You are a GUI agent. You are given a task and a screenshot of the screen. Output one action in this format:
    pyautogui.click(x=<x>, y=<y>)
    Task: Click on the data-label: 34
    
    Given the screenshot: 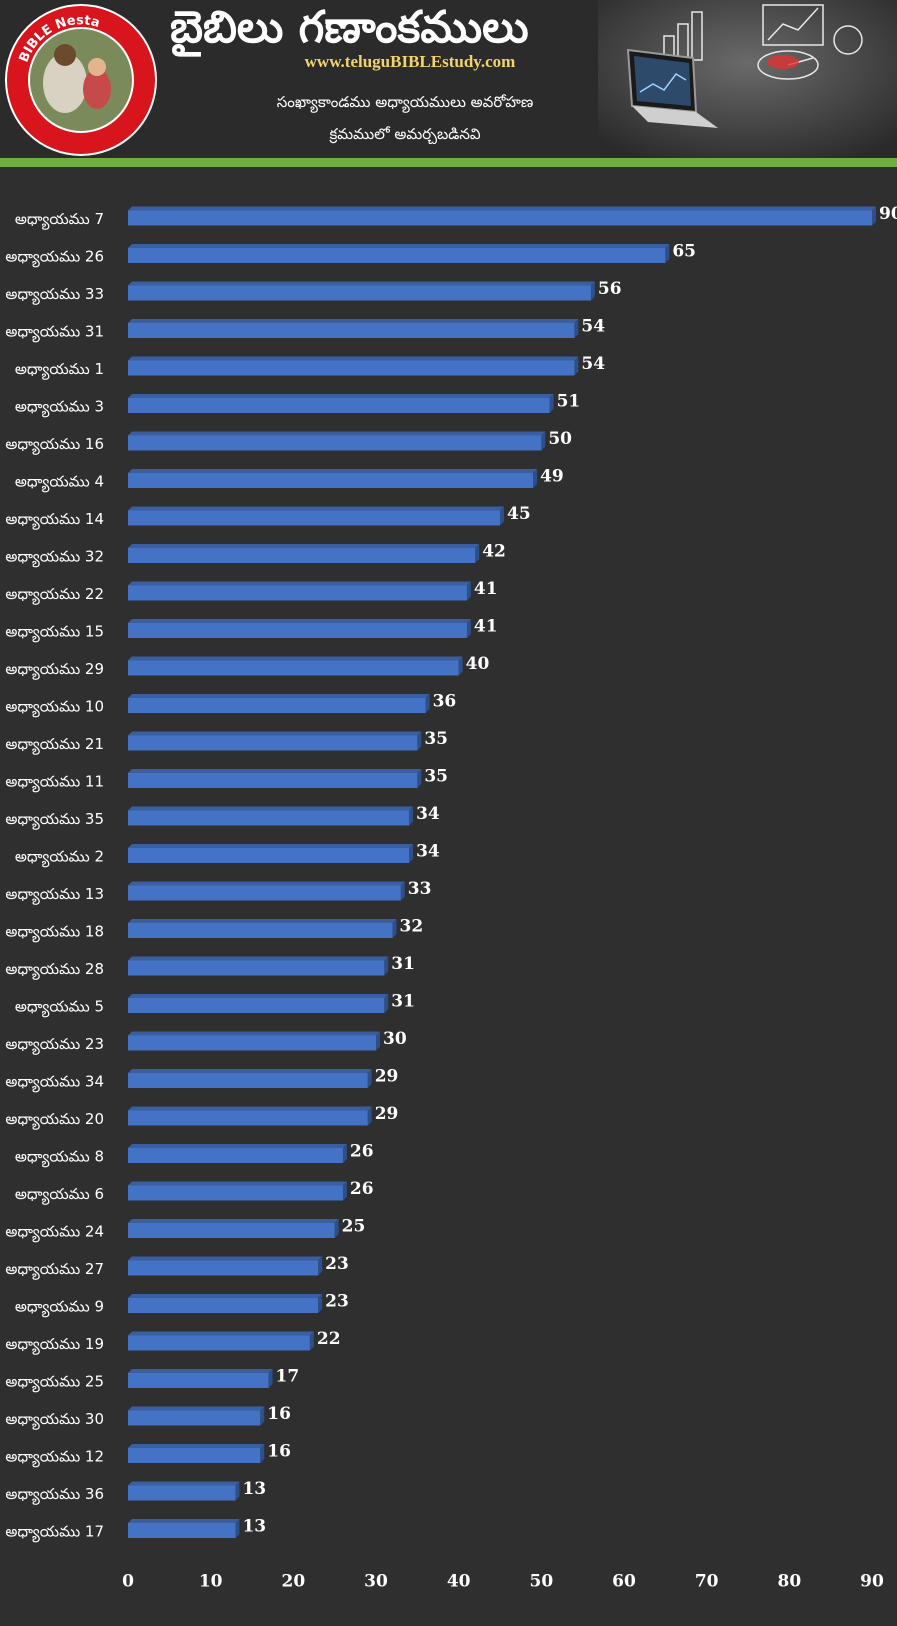 What is the action you would take?
    pyautogui.click(x=428, y=852)
    